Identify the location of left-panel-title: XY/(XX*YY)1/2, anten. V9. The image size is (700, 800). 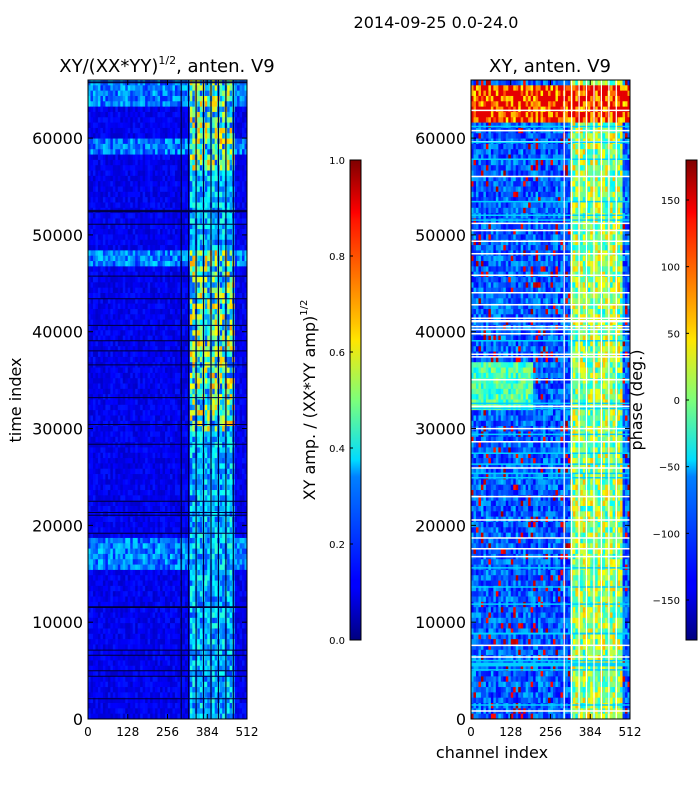
(166, 65).